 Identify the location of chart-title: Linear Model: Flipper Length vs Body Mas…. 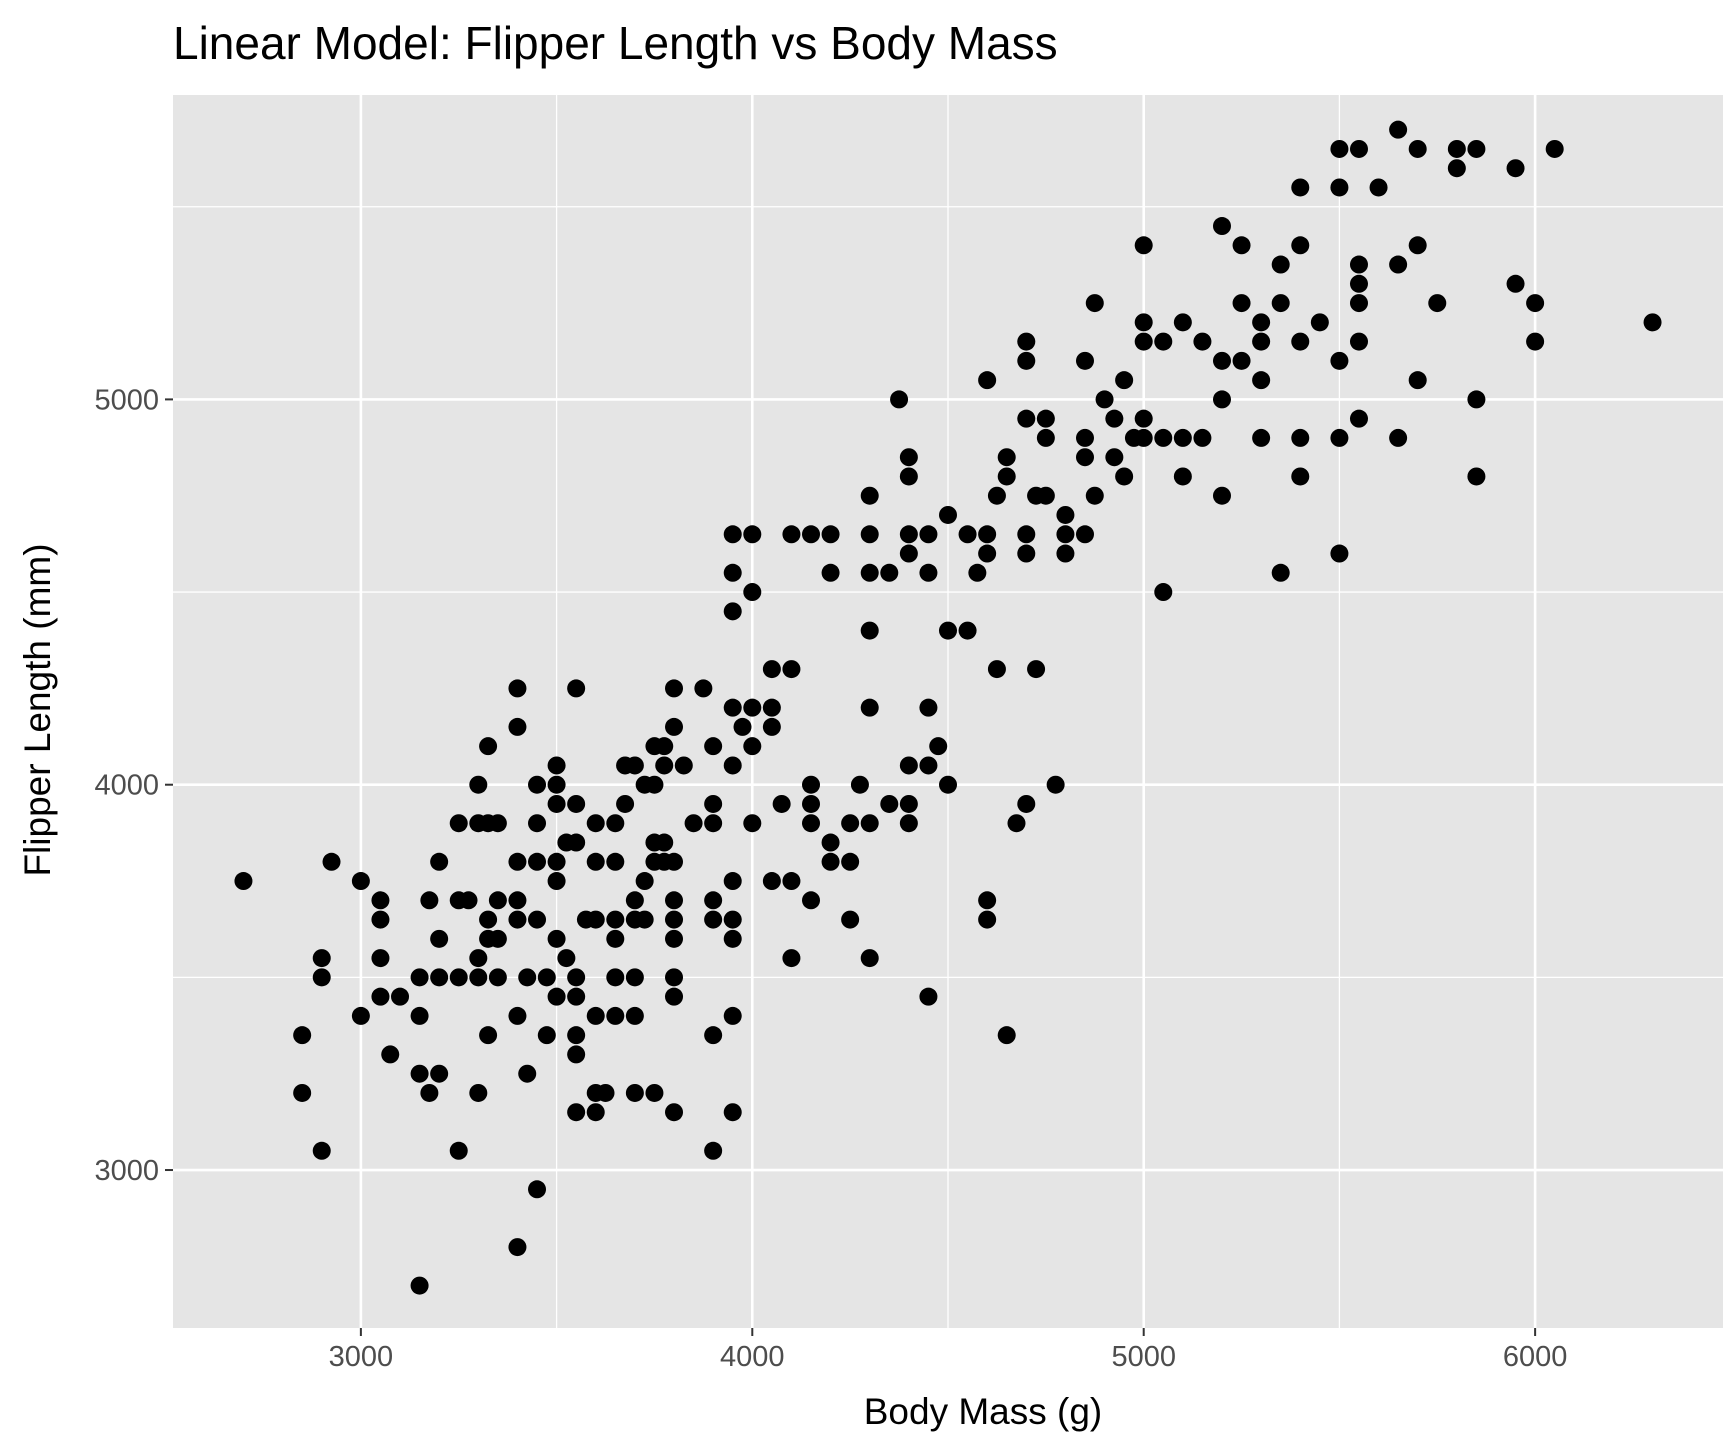
(615, 43).